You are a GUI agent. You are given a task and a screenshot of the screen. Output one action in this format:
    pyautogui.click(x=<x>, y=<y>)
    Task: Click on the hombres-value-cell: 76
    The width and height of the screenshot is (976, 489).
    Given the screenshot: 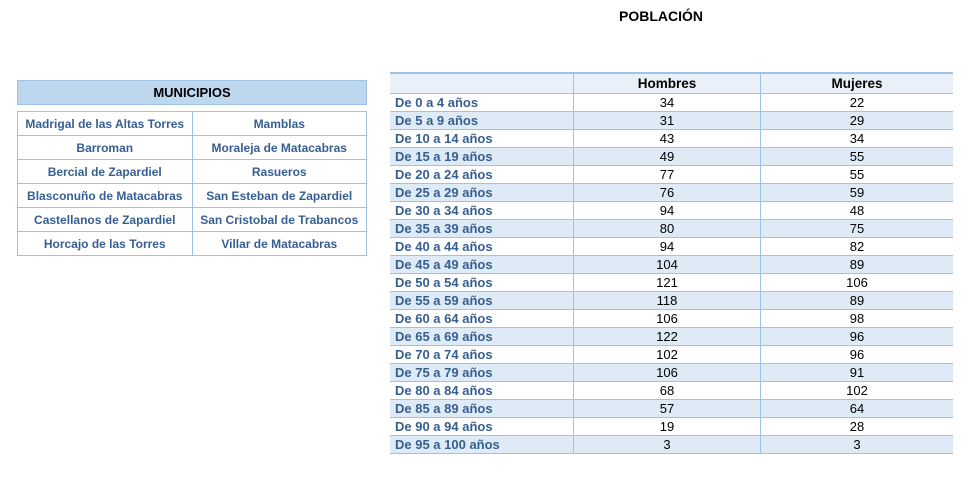 What is the action you would take?
    pyautogui.click(x=666, y=192)
    